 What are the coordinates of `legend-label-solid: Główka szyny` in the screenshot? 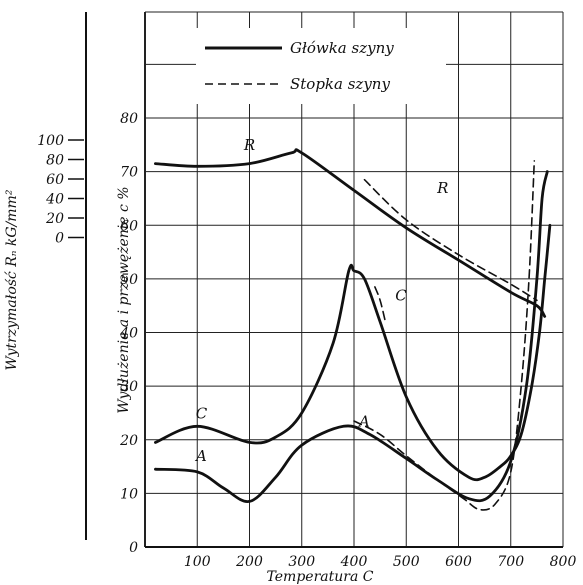 It's located at (342, 48).